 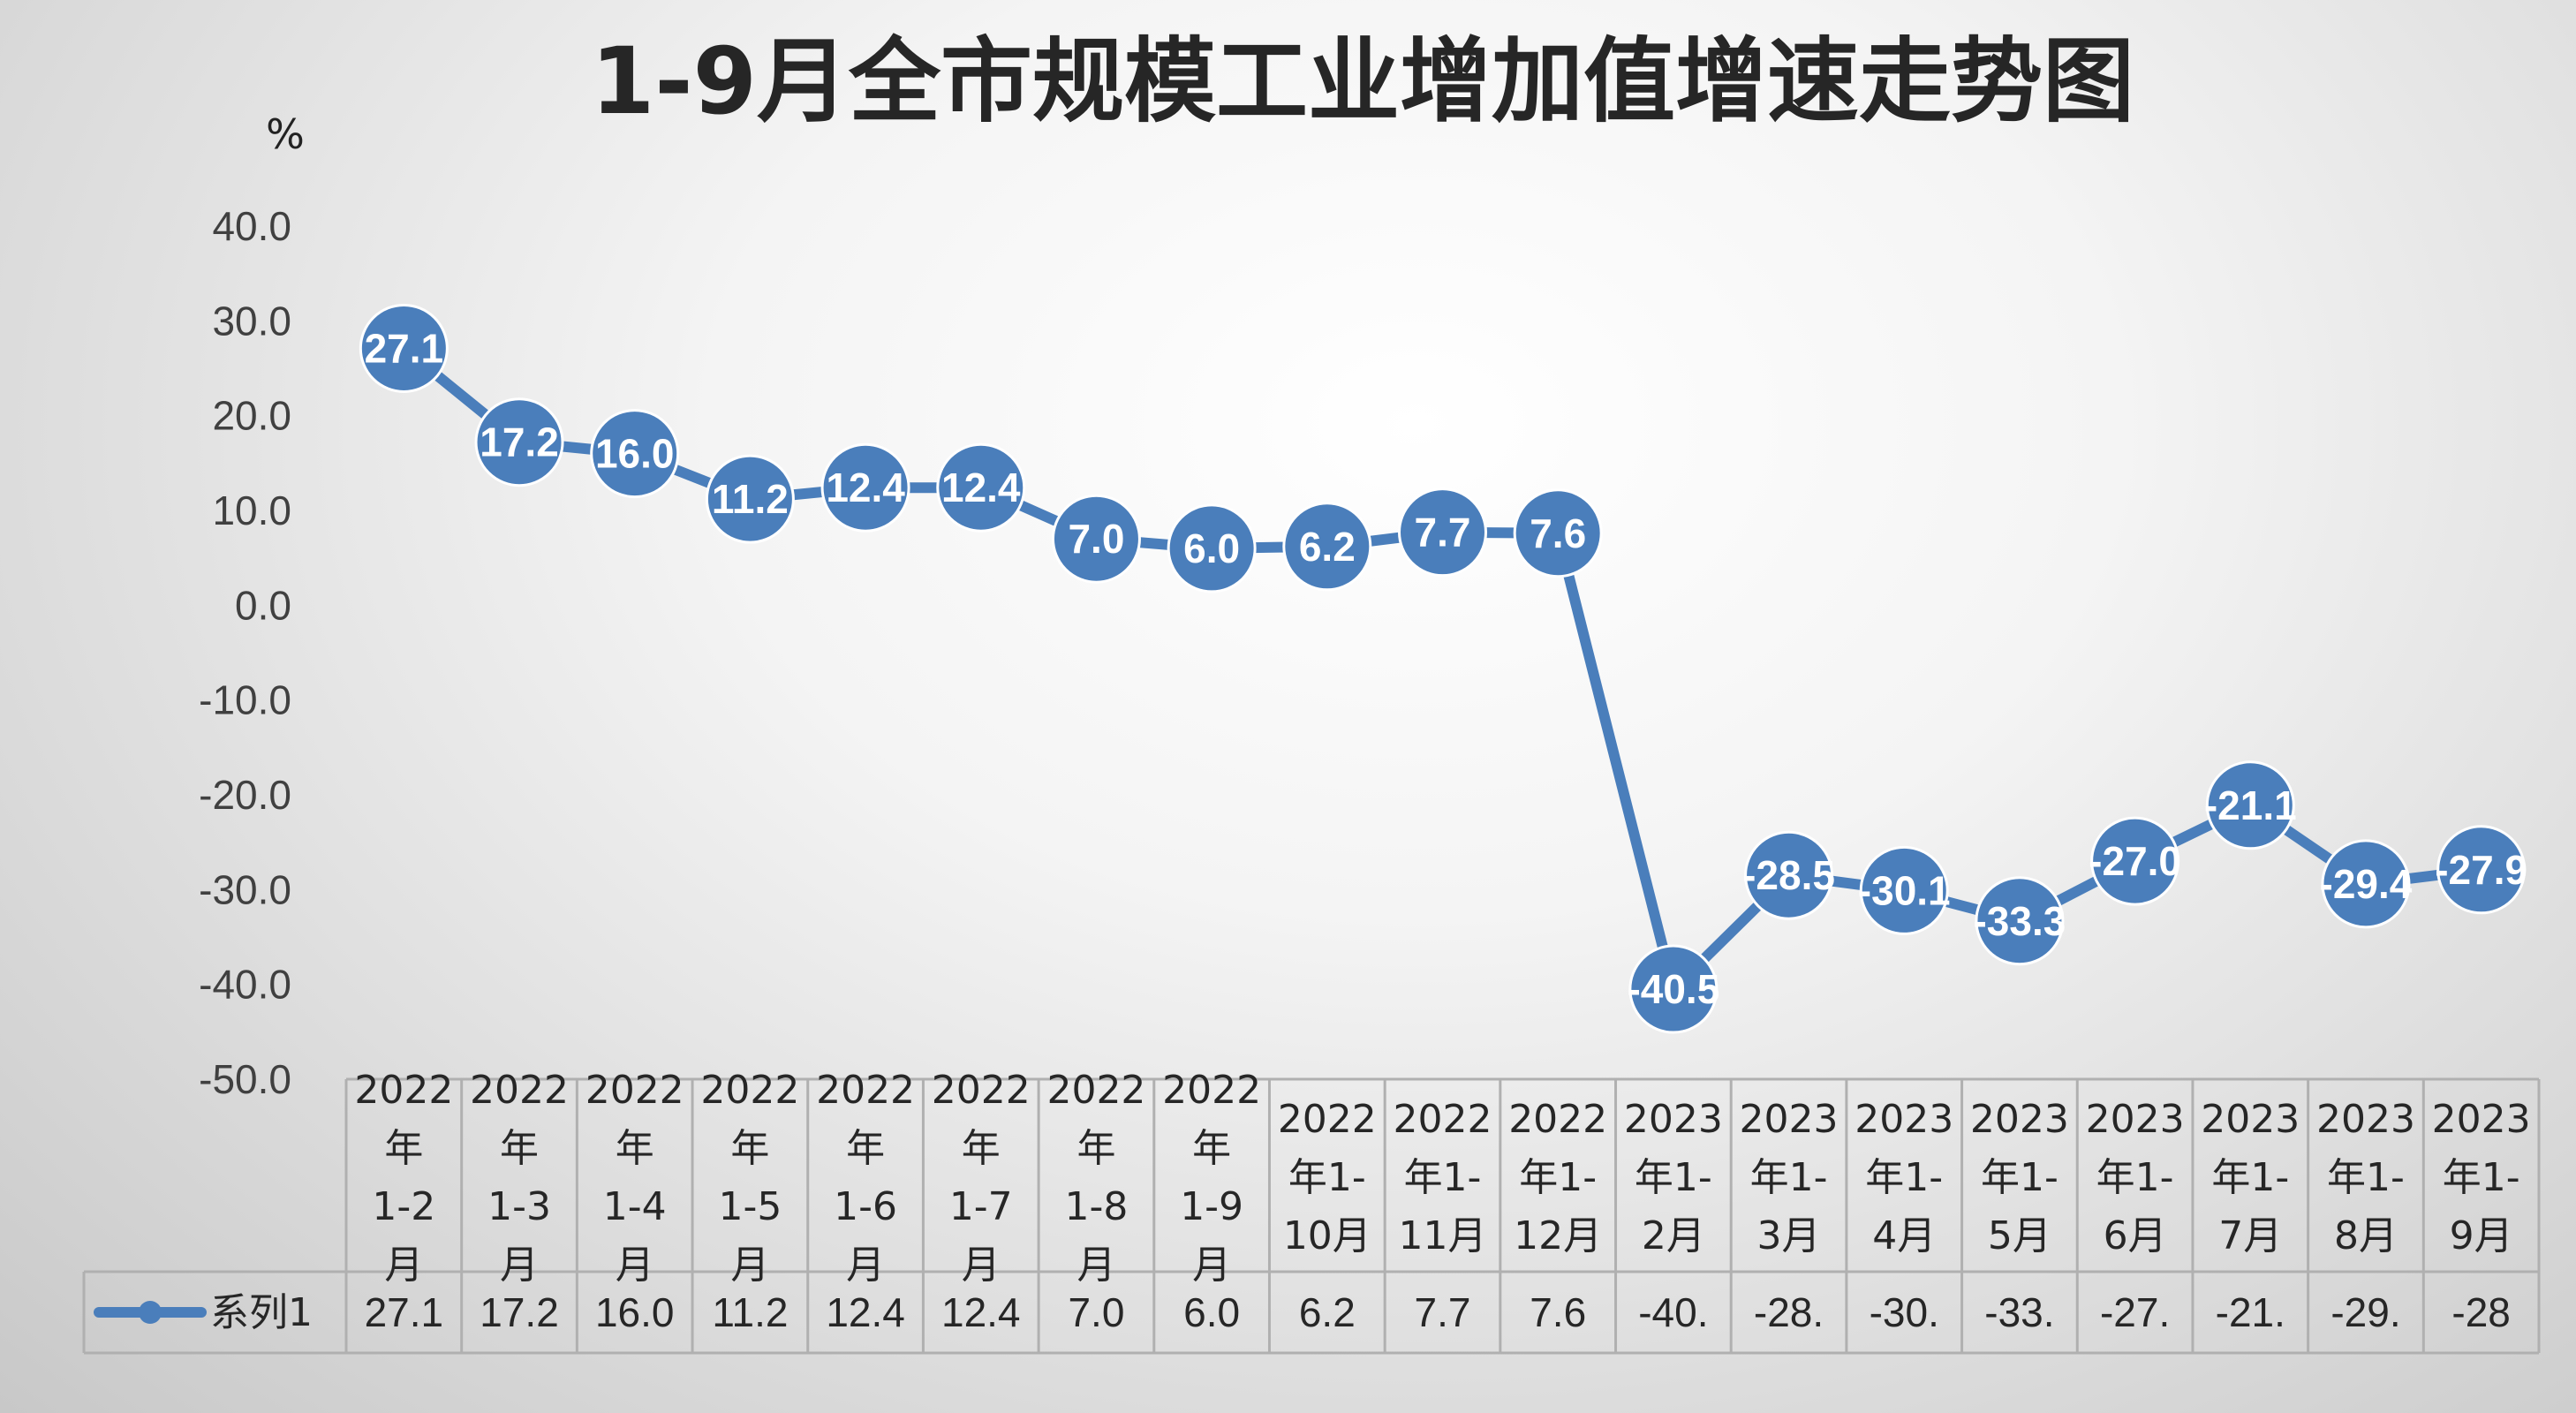 What do you see at coordinates (245, 795) in the screenshot?
I see `y-tick-label: -20.0` at bounding box center [245, 795].